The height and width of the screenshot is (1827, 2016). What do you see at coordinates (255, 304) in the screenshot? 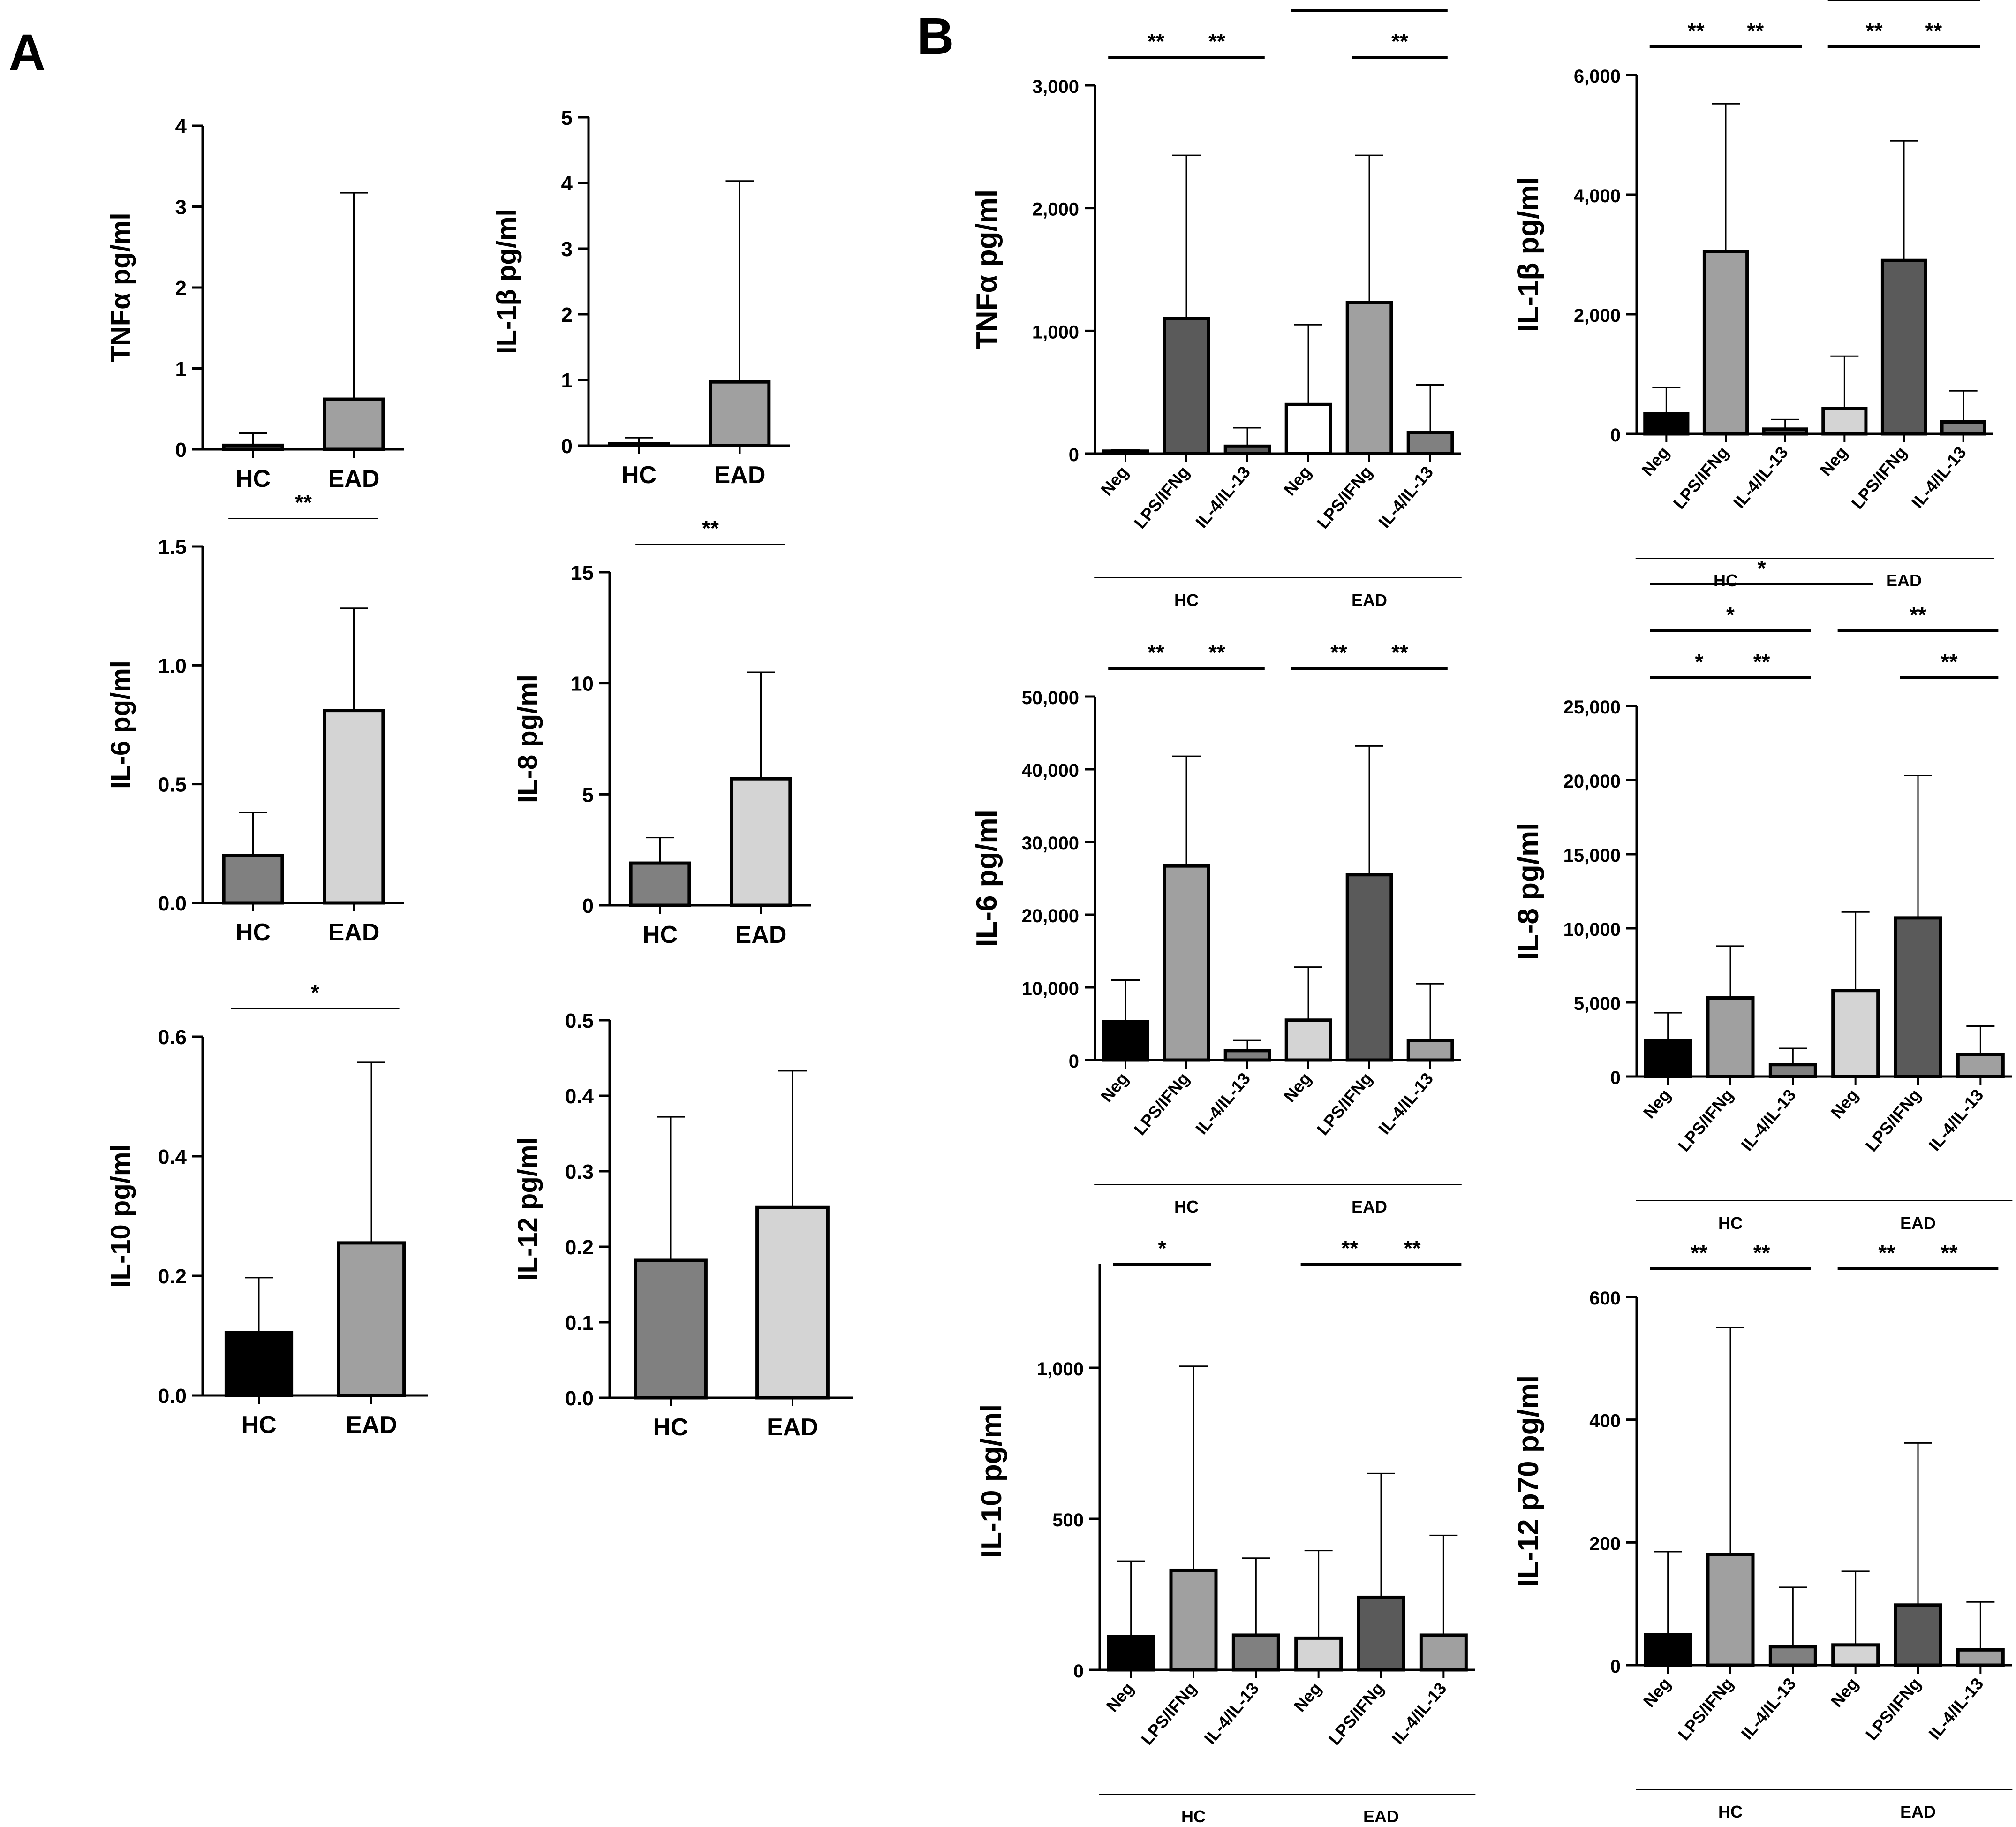
I see `chart-a1: 0 1 2 3 4 HC EAD TNFα pg/ml` at bounding box center [255, 304].